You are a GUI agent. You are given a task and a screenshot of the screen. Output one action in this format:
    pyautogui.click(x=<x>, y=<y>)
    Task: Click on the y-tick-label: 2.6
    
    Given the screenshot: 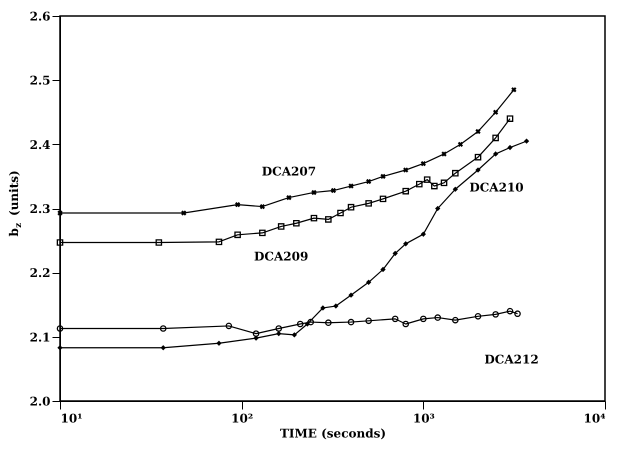 What is the action you would take?
    pyautogui.click(x=40, y=17)
    